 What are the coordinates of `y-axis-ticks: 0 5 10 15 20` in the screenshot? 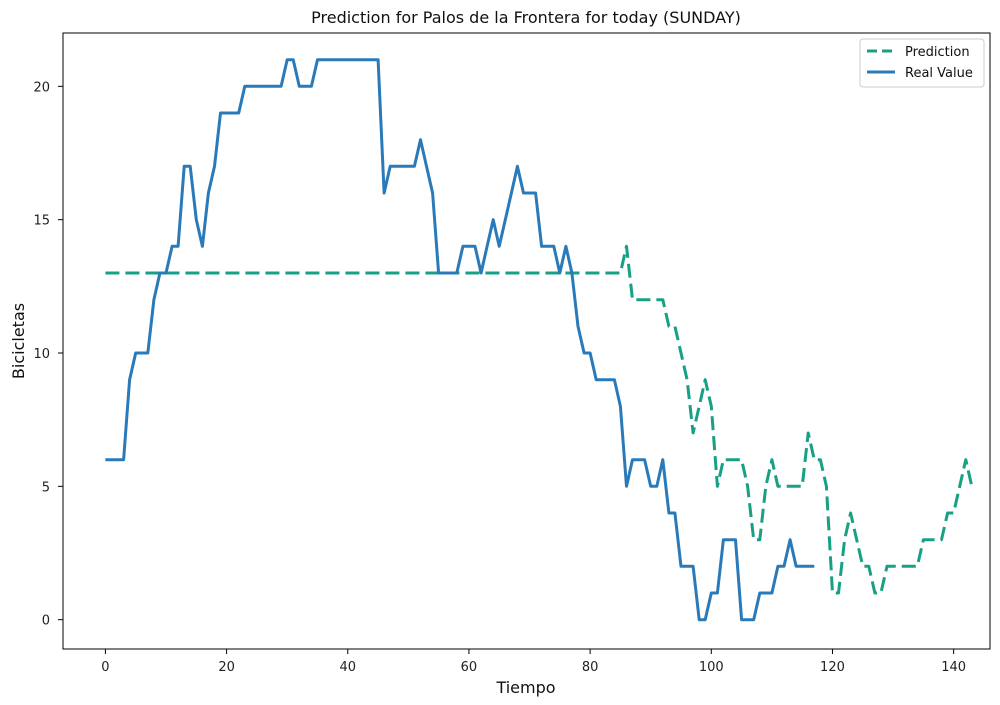 It's located at (48, 354).